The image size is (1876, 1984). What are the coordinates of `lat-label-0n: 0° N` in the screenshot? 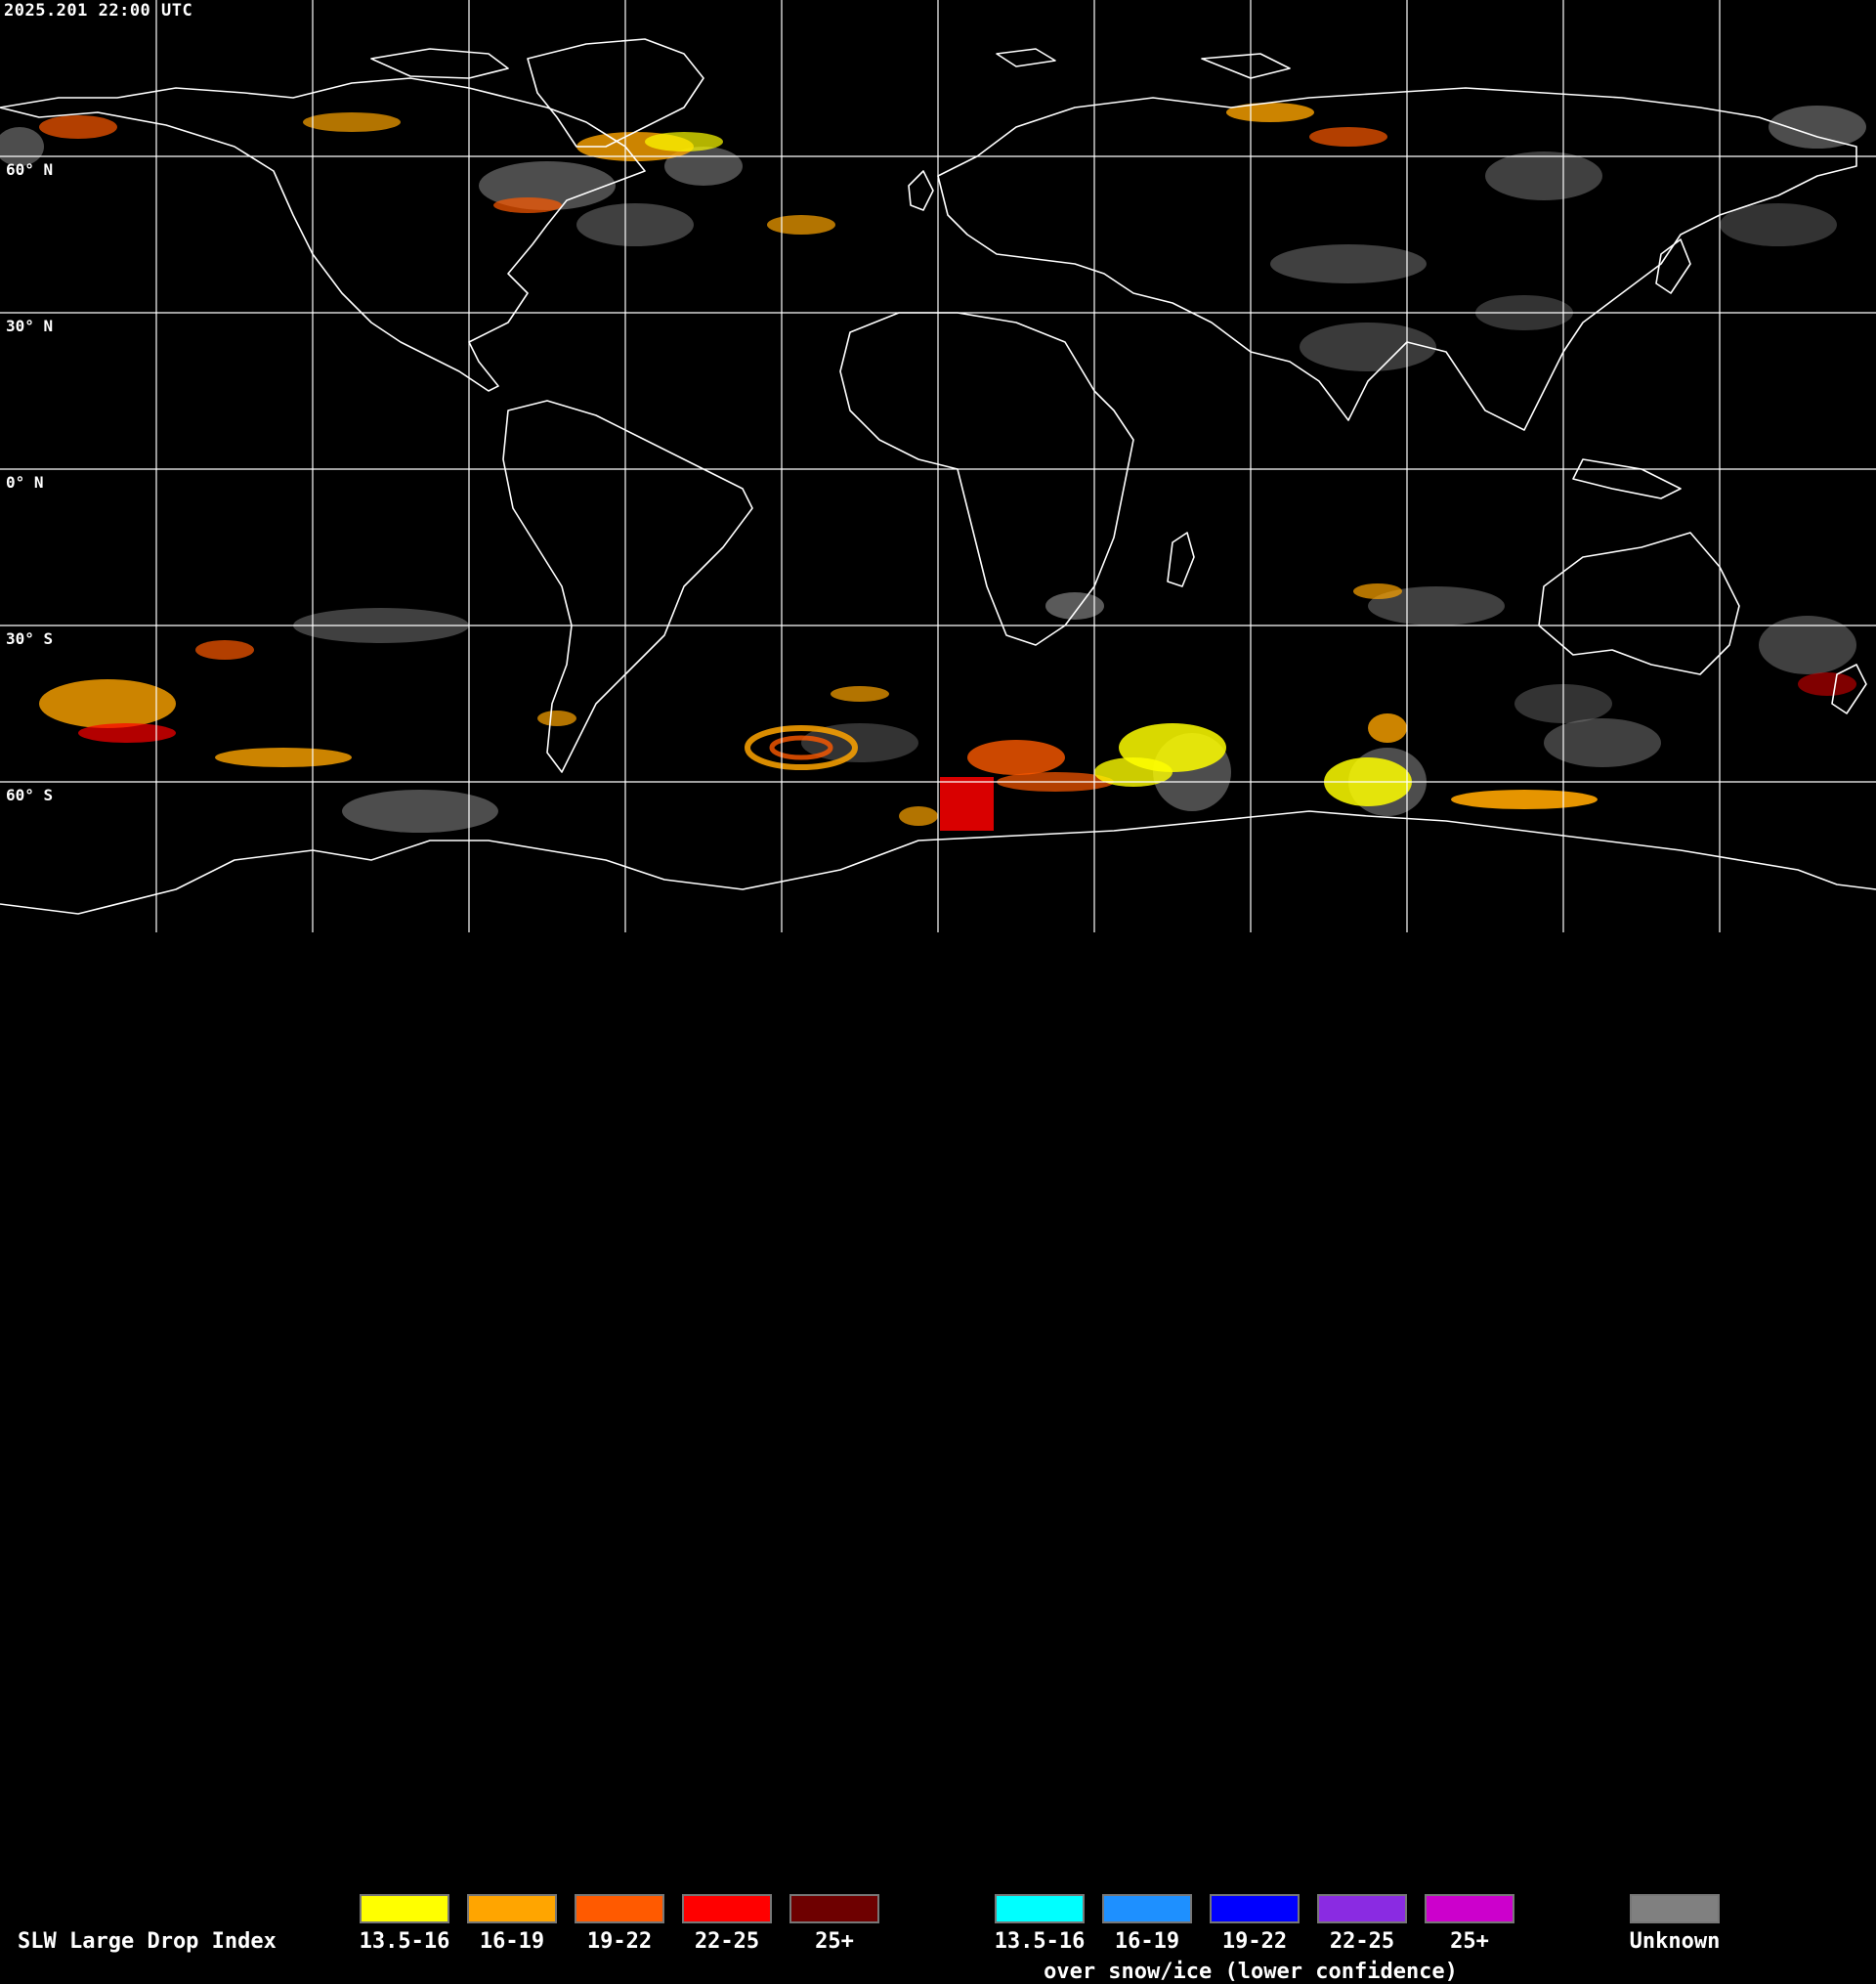 It's located at (25, 483).